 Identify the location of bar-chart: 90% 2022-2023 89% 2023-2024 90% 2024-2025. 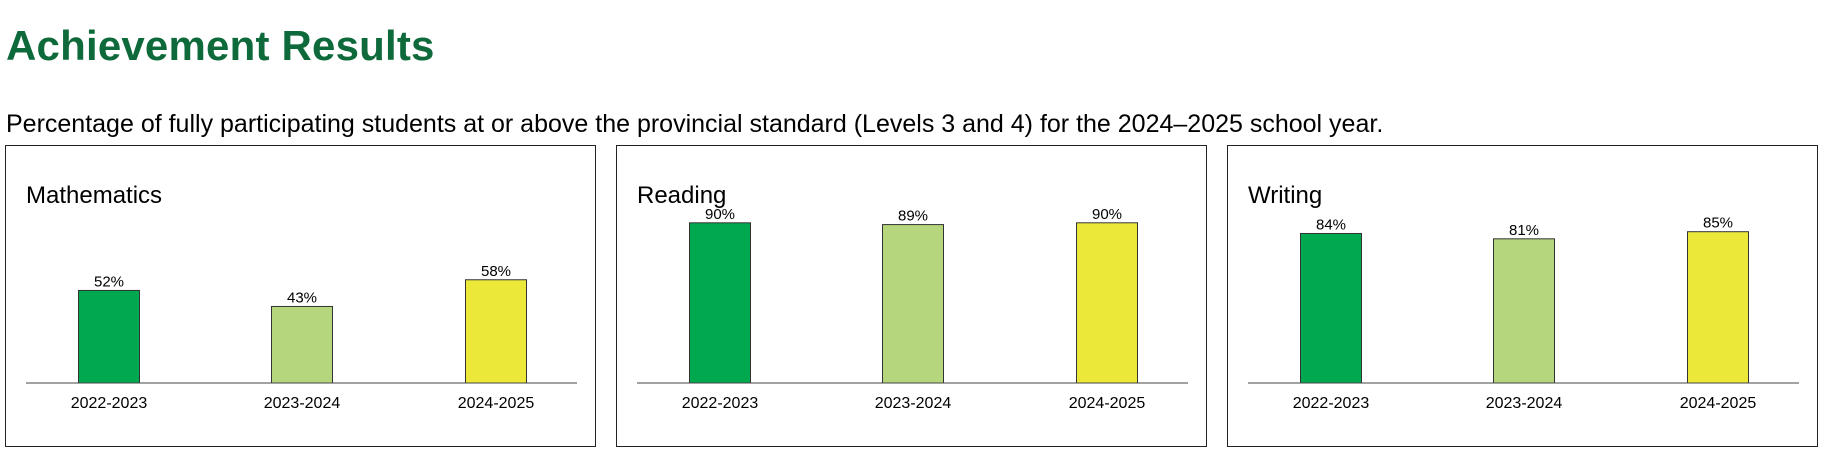
(912, 309).